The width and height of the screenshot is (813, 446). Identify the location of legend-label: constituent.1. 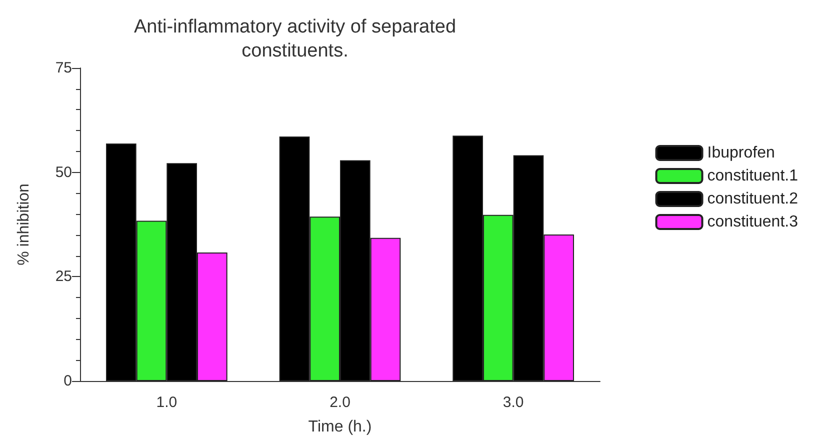
(752, 176).